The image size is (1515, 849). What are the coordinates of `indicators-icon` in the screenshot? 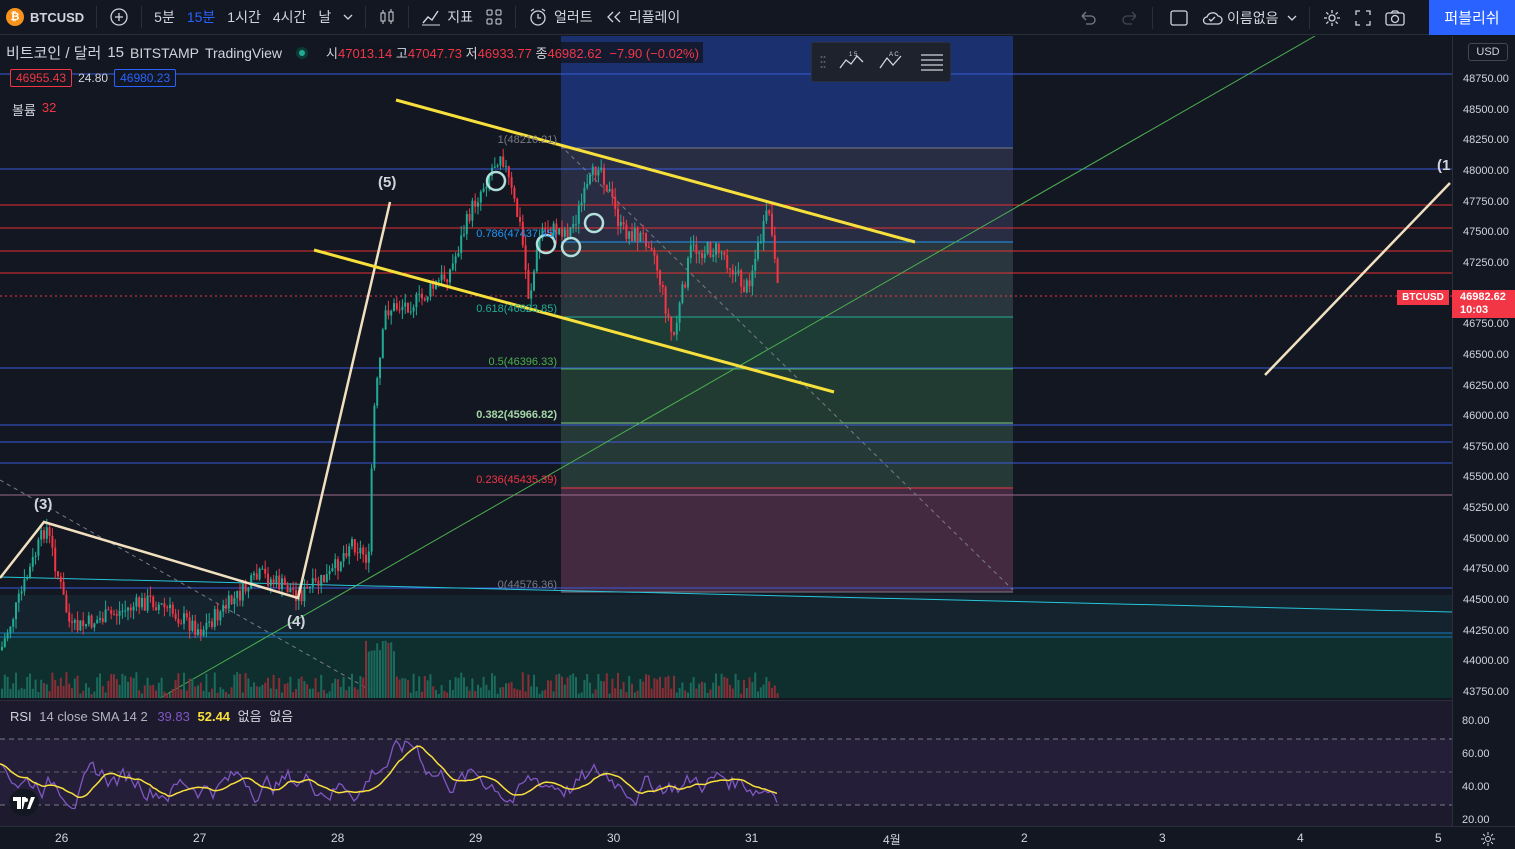 It's located at (431, 18).